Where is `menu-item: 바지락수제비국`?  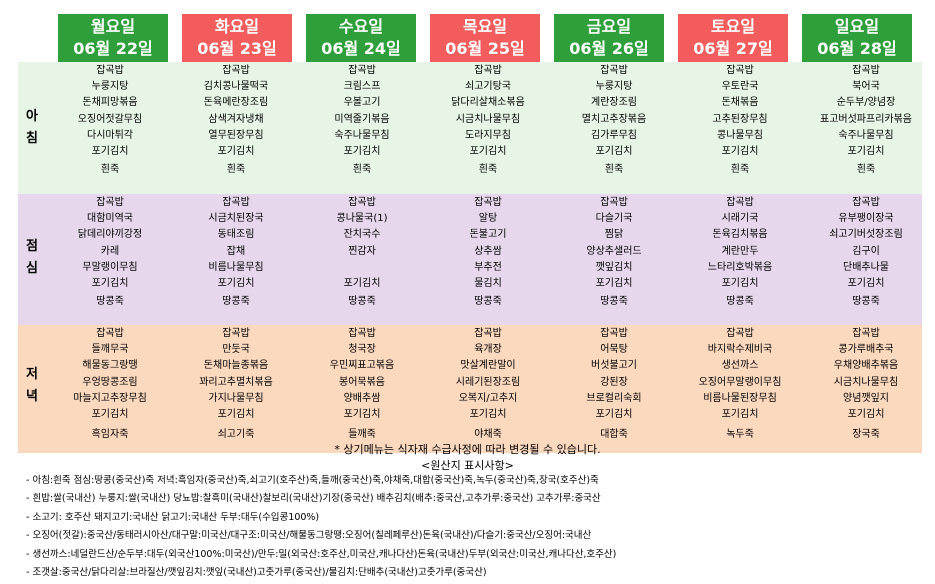 menu-item: 바지락수제비국 is located at coordinates (740, 350).